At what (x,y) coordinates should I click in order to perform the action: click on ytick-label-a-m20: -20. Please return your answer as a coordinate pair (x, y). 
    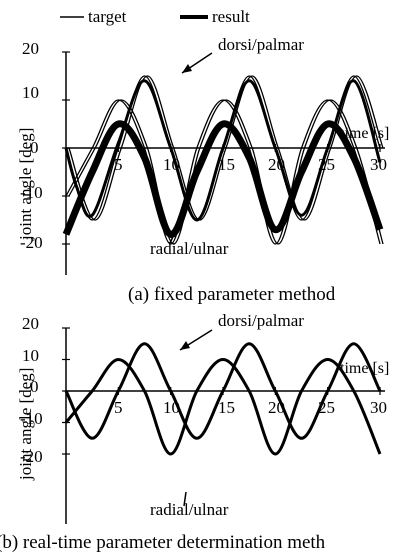
    Looking at the image, I should click on (31, 242).